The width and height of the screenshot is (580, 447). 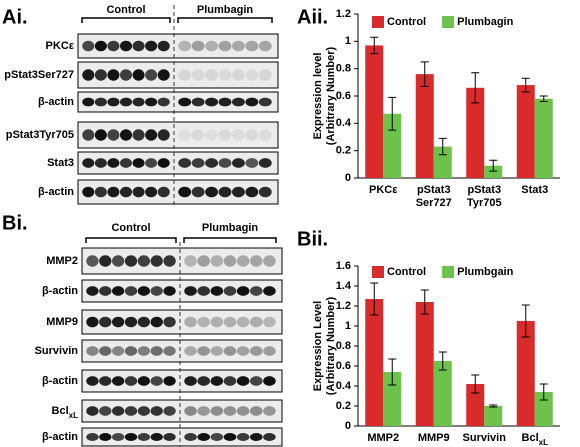 What do you see at coordinates (434, 438) in the screenshot?
I see `x-tick-label: MMP9` at bounding box center [434, 438].